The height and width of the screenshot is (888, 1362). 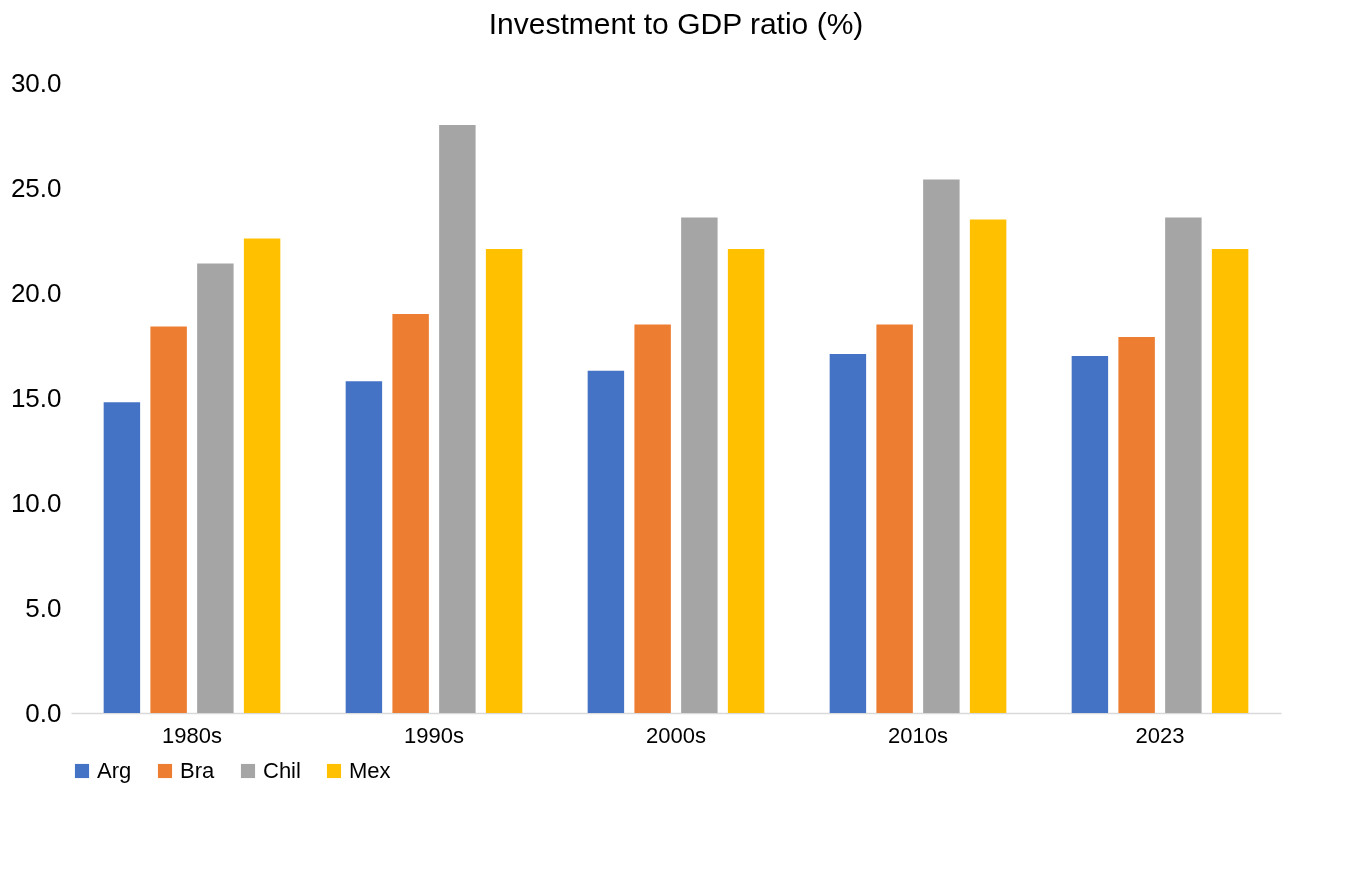 What do you see at coordinates (1160, 735) in the screenshot?
I see `x-tick-label: 2023` at bounding box center [1160, 735].